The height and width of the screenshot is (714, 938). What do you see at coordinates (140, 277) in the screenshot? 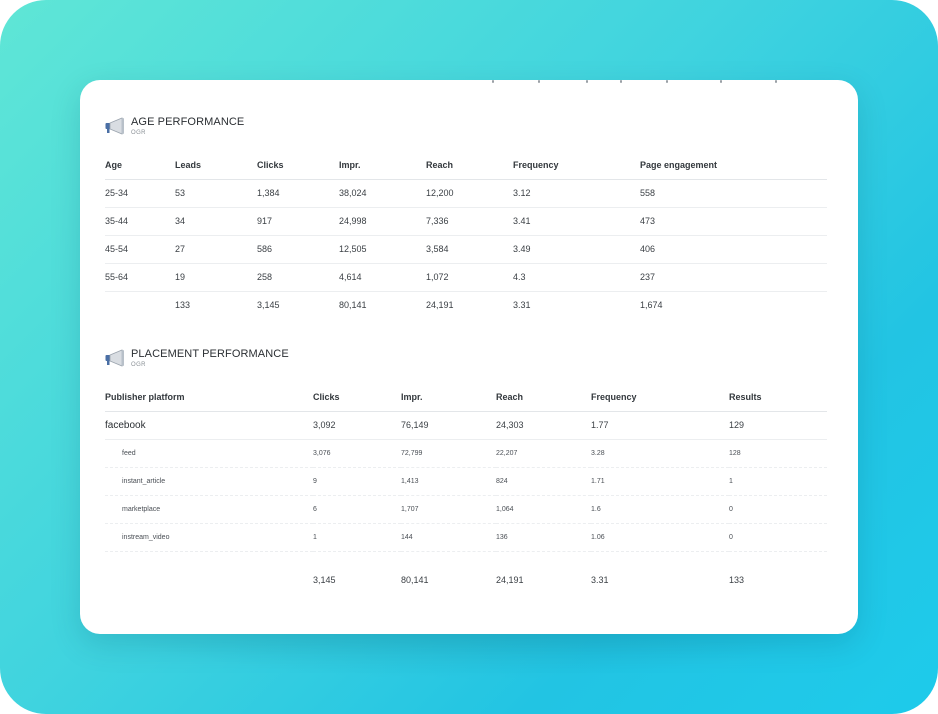
I see `table-cell: 55-64` at bounding box center [140, 277].